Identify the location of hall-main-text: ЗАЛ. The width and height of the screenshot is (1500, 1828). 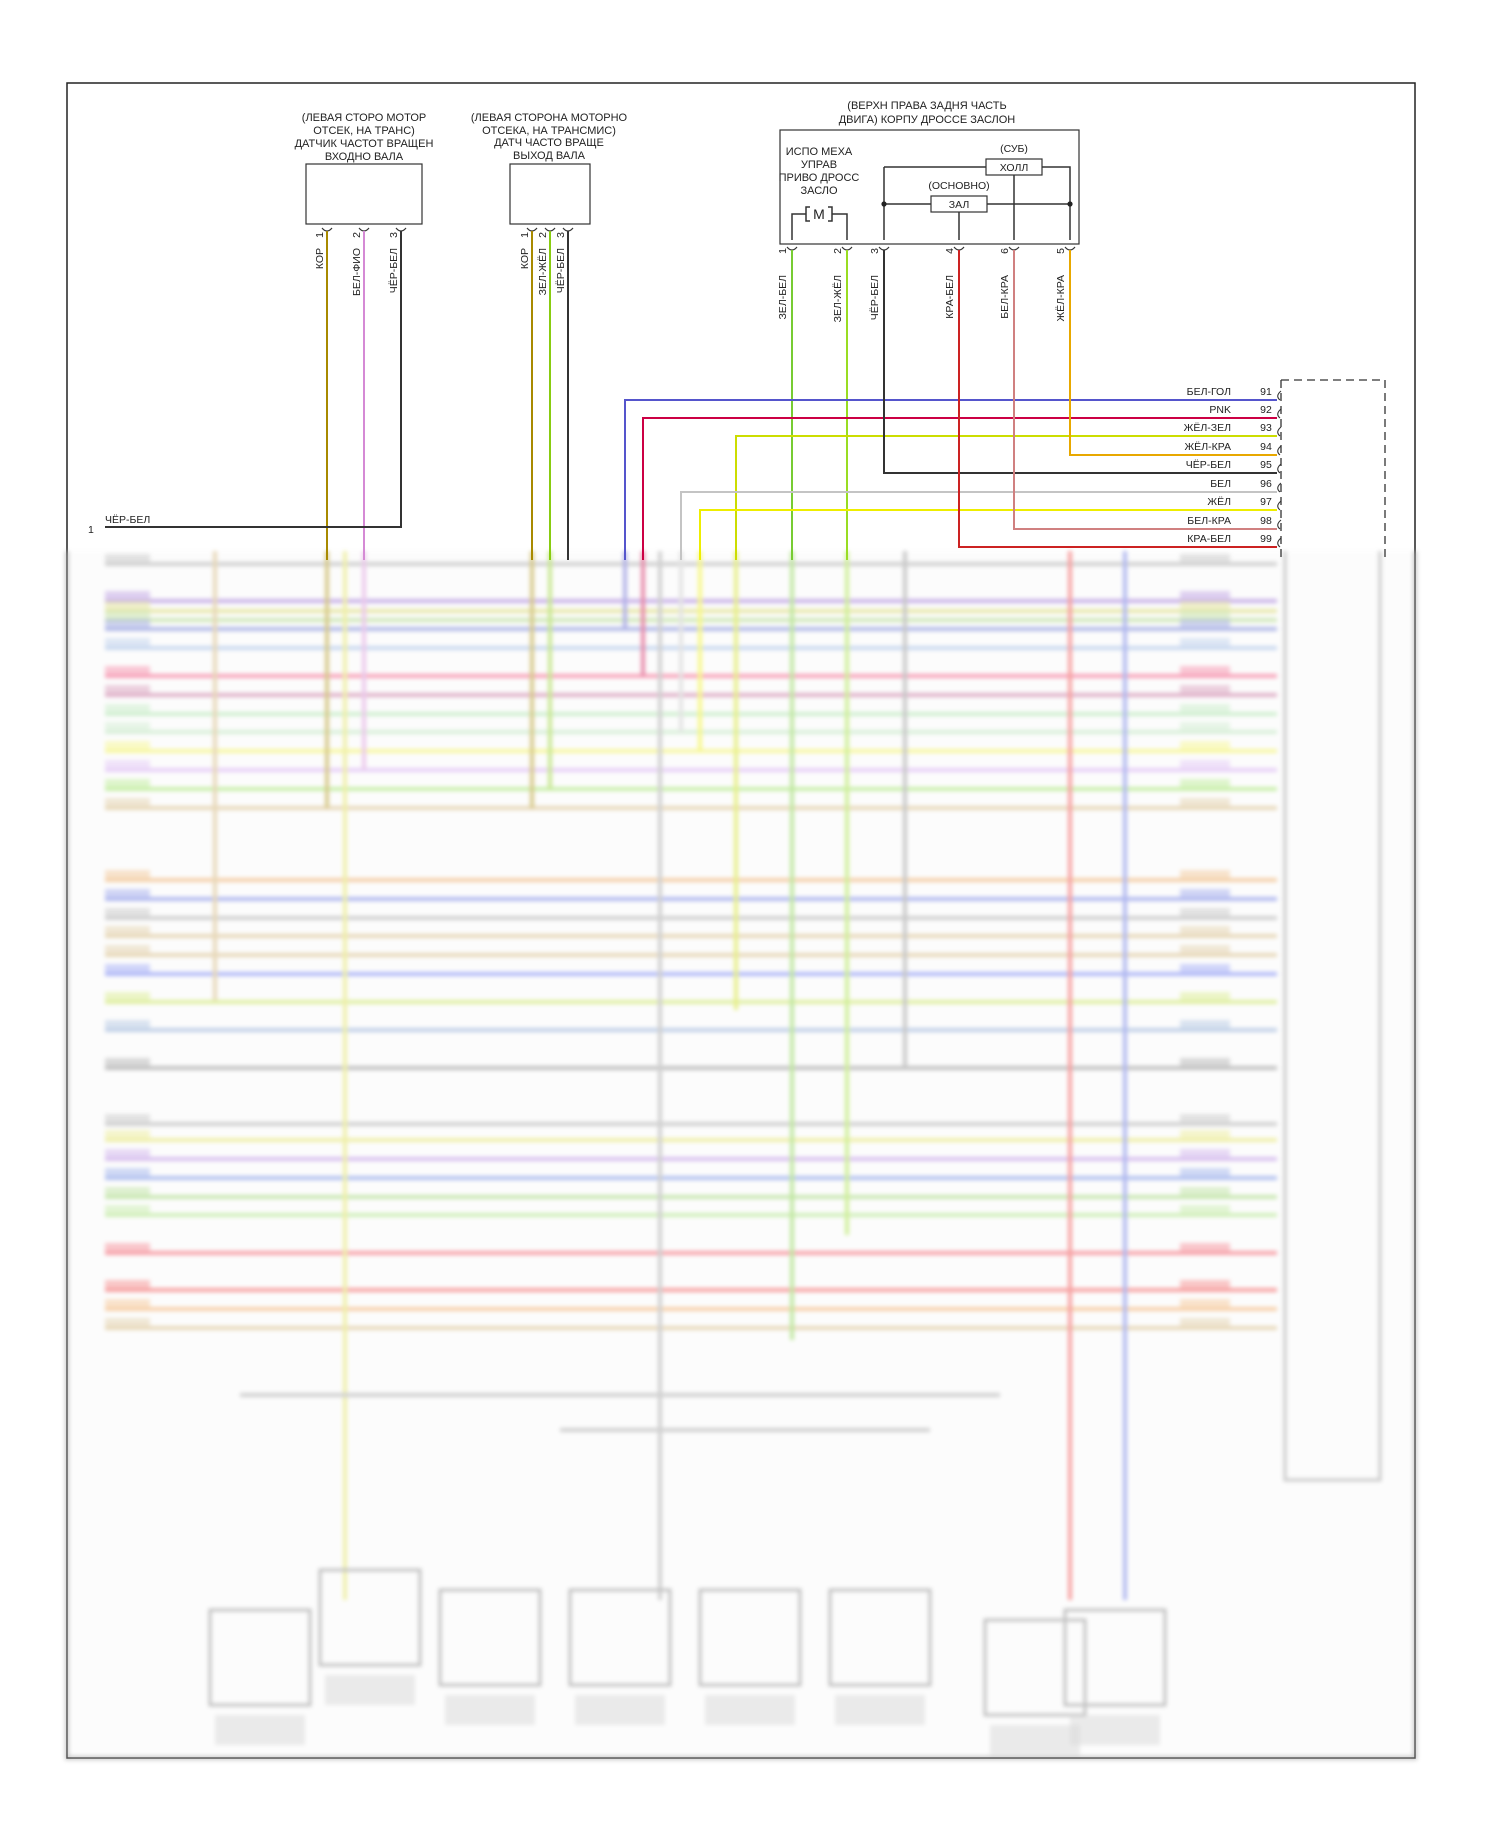
(959, 205).